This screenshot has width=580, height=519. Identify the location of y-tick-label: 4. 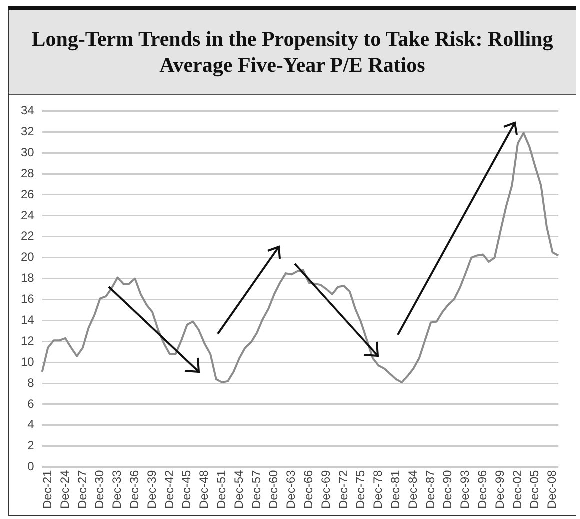
(31, 425).